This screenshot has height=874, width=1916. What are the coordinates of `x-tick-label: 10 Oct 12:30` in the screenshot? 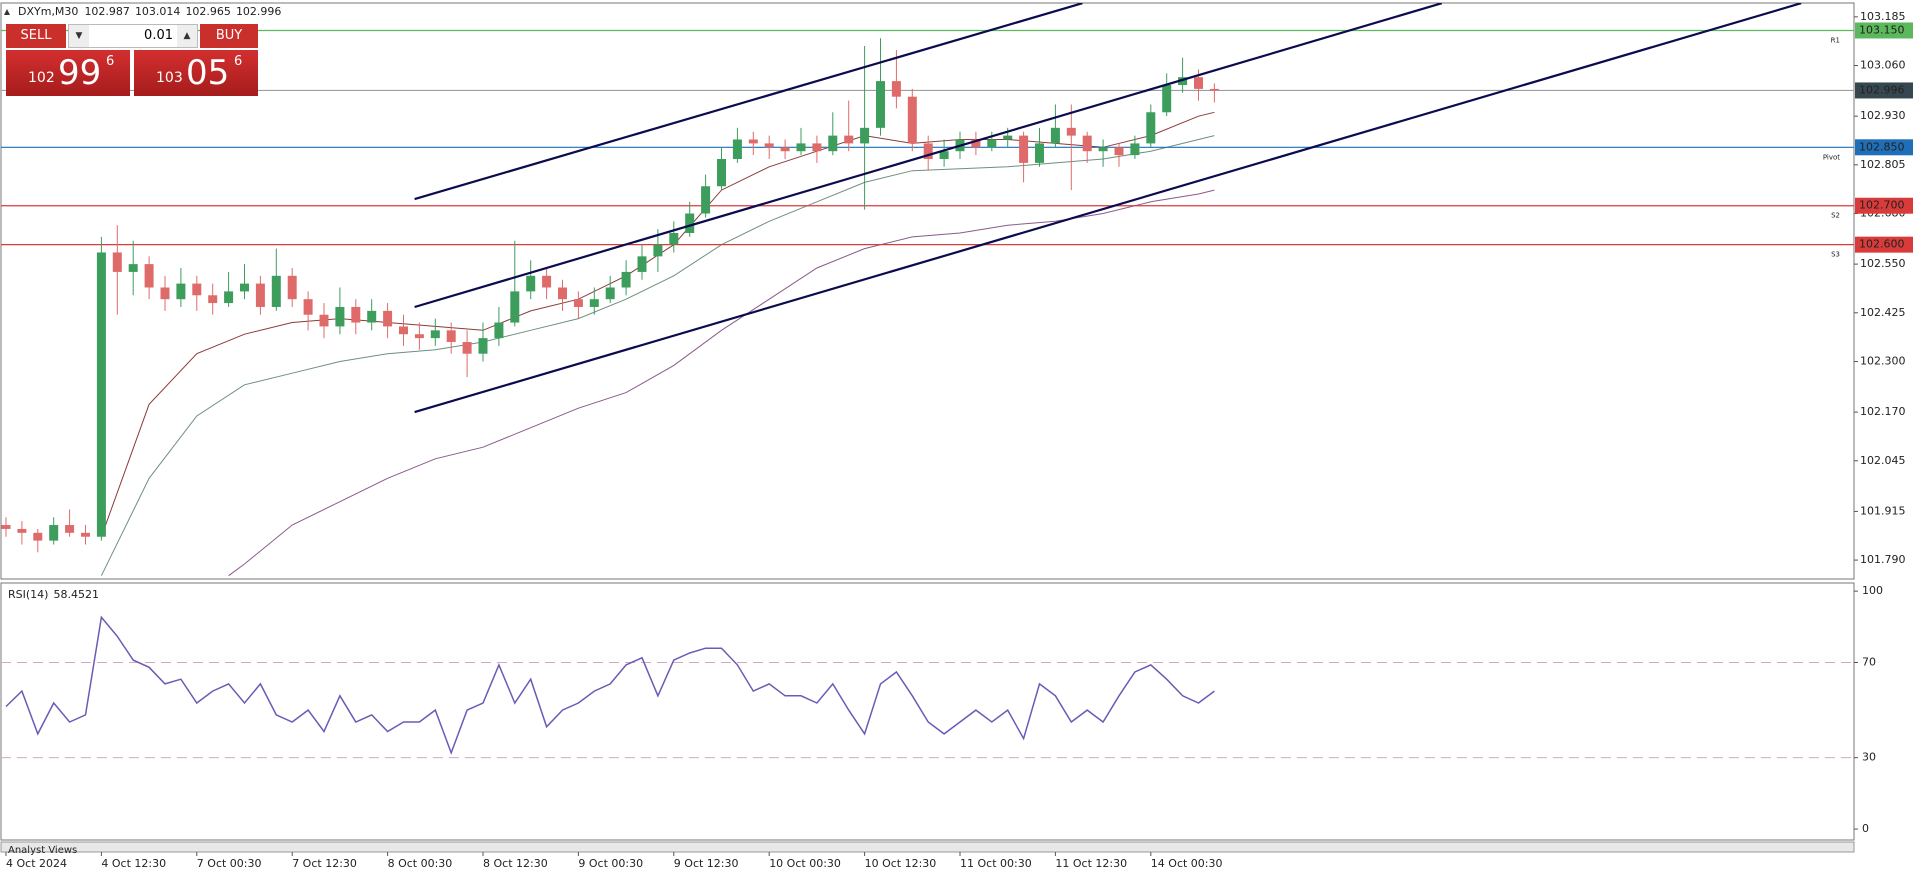 It's located at (901, 863).